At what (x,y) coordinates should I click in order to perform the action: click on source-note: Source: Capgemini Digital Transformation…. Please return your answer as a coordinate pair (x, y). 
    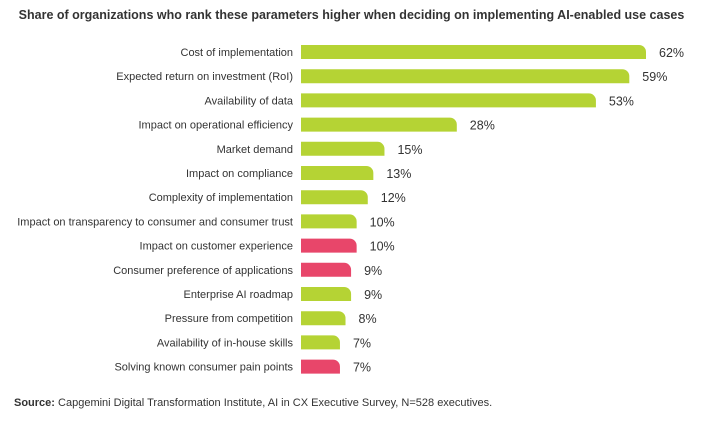
    Looking at the image, I should click on (253, 403).